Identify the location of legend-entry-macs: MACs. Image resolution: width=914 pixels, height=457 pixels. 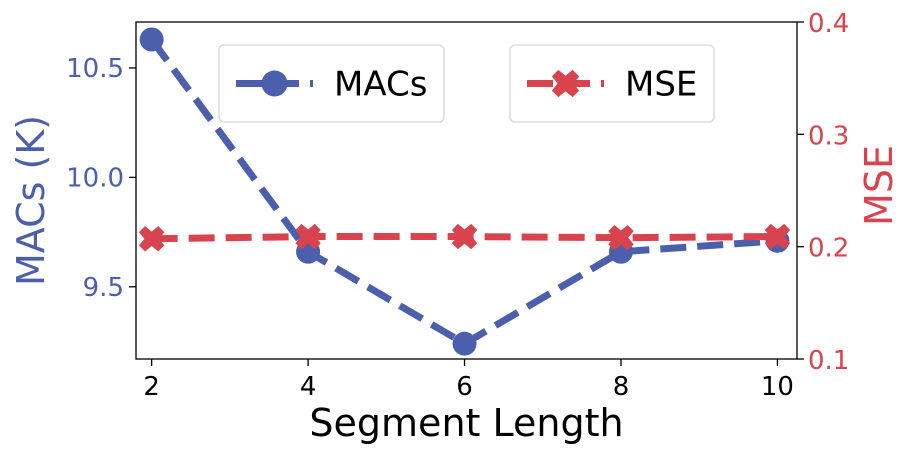
(331, 83).